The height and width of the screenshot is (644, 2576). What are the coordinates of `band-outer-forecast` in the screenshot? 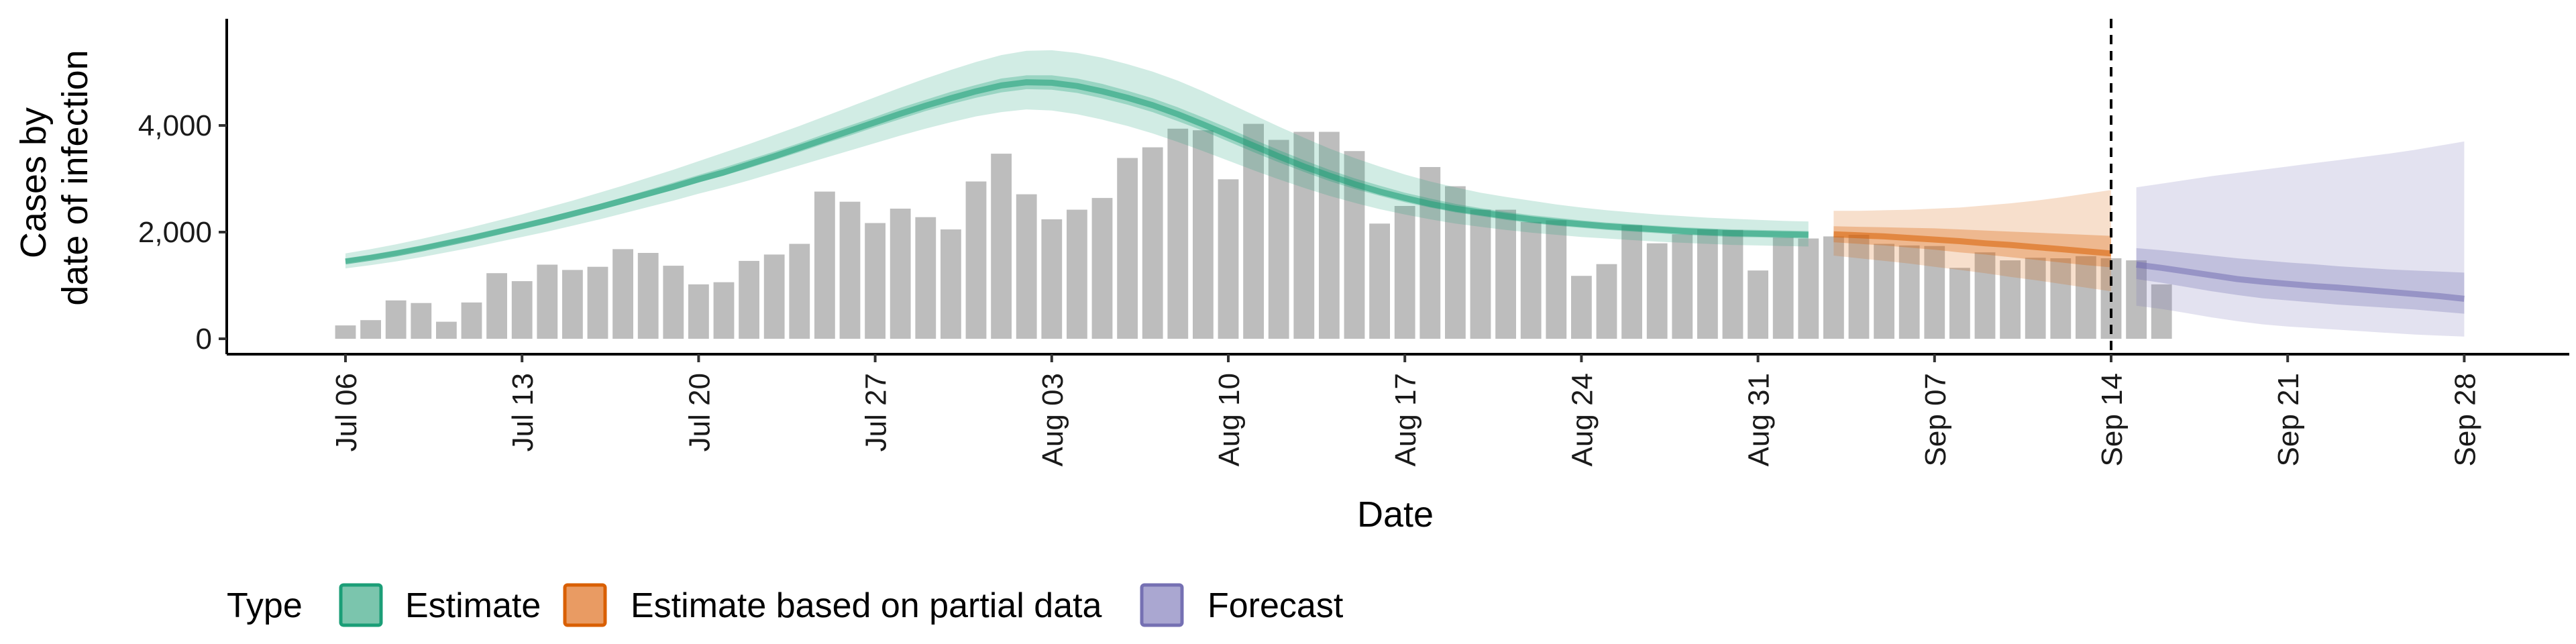 It's located at (2300, 239).